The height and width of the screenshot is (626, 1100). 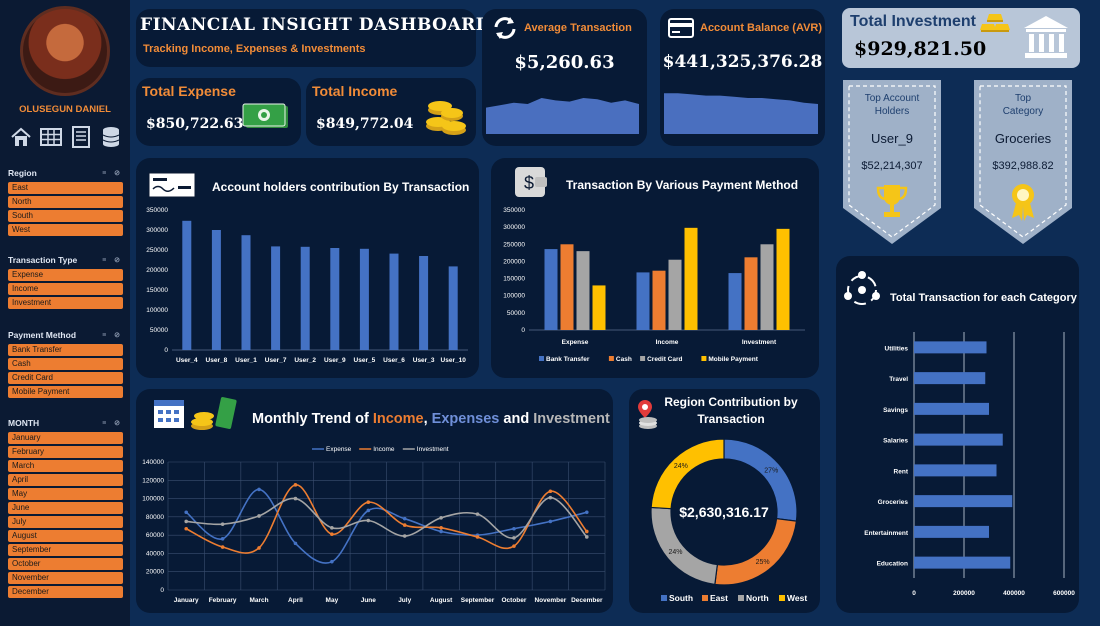 What do you see at coordinates (771, 470) in the screenshot?
I see `slice-label: 27%` at bounding box center [771, 470].